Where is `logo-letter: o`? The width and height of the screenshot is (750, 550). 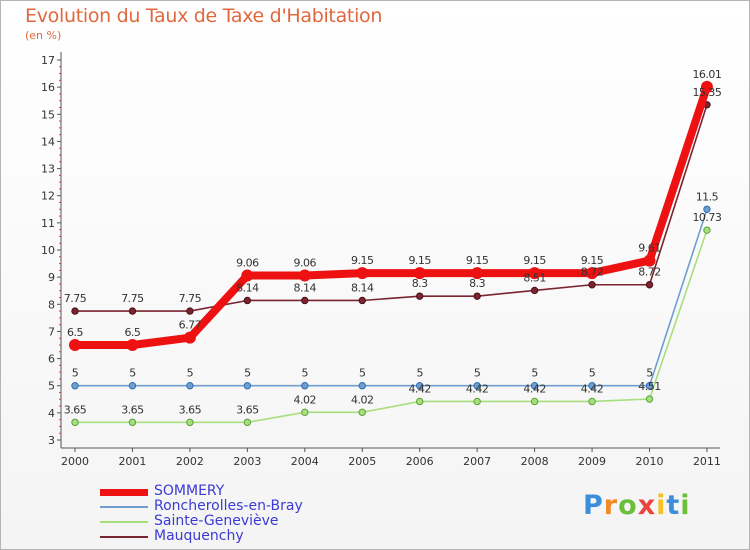 logo-letter: o is located at coordinates (628, 505).